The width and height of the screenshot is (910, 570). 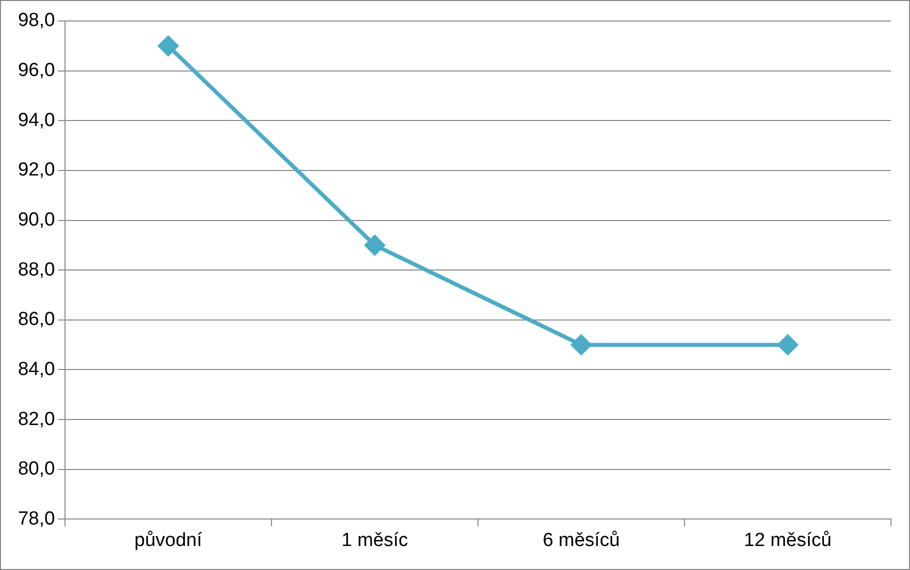 I want to click on x-tick-label: původní, so click(x=168, y=540).